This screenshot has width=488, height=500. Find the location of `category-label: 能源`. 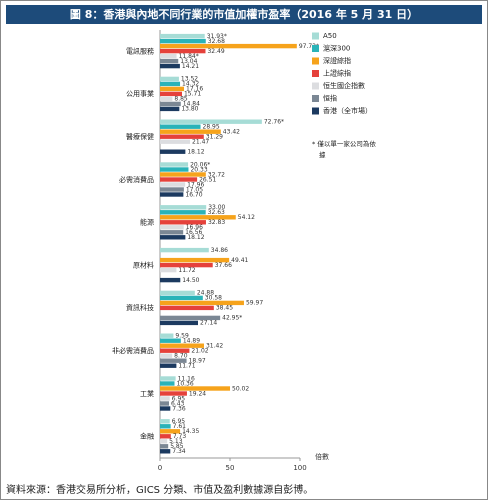

category-label: 能源 is located at coordinates (147, 222).